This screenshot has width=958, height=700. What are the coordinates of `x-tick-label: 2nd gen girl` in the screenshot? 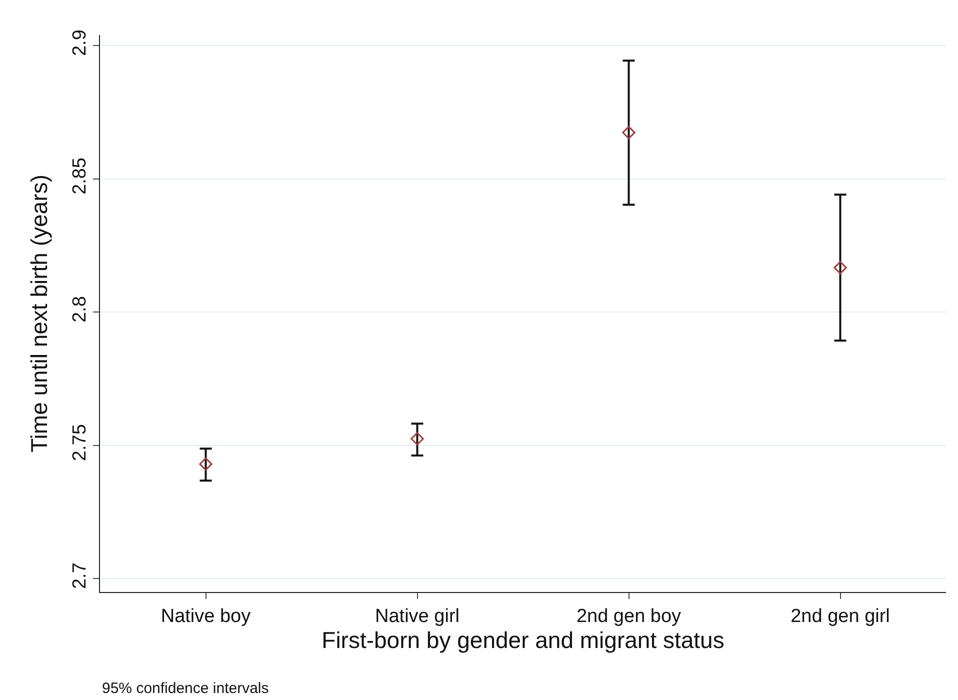 It's located at (840, 616).